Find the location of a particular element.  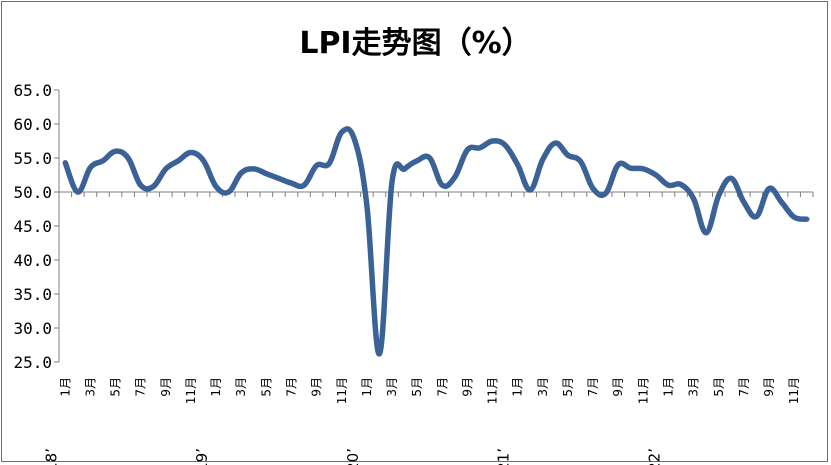

y-tick-label: 65.0 is located at coordinates (32, 90).